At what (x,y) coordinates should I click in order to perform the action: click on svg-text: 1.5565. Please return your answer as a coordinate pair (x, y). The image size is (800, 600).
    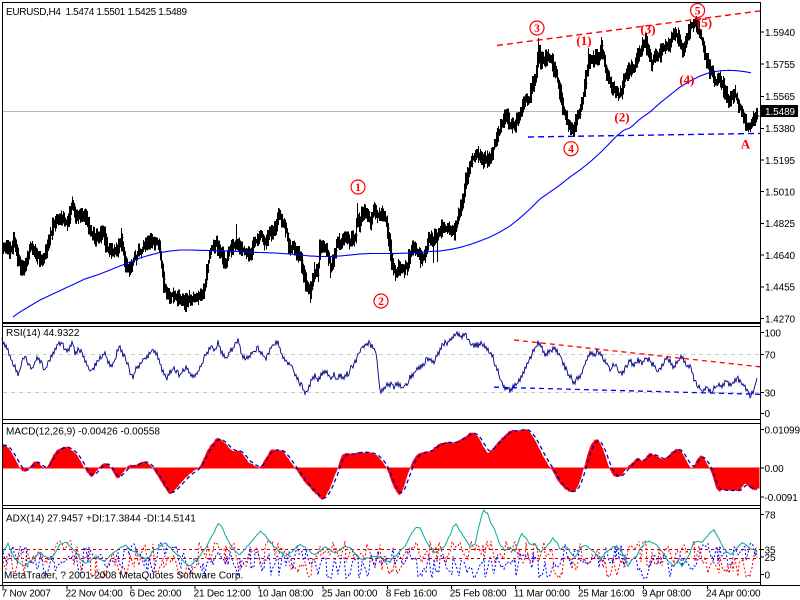
    Looking at the image, I should click on (780, 97).